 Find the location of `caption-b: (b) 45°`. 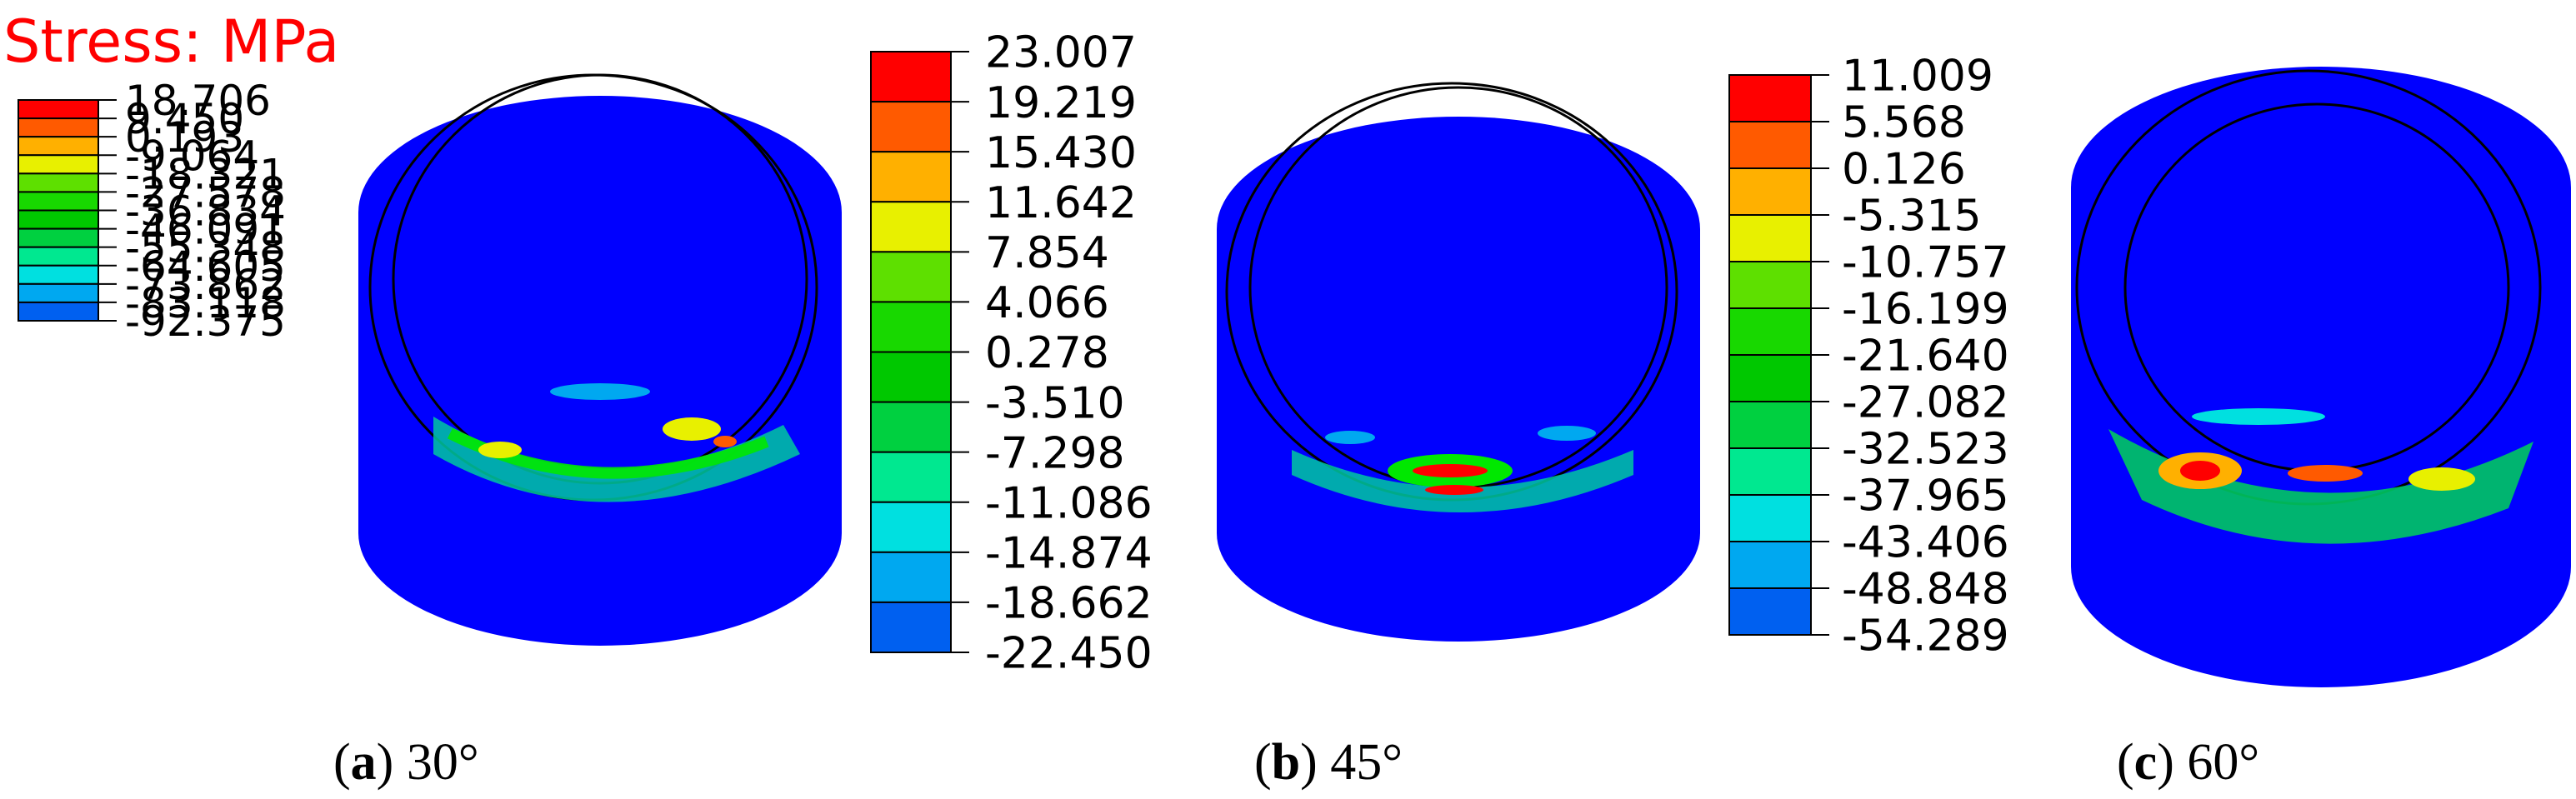

caption-b: (b) 45° is located at coordinates (1329, 762).